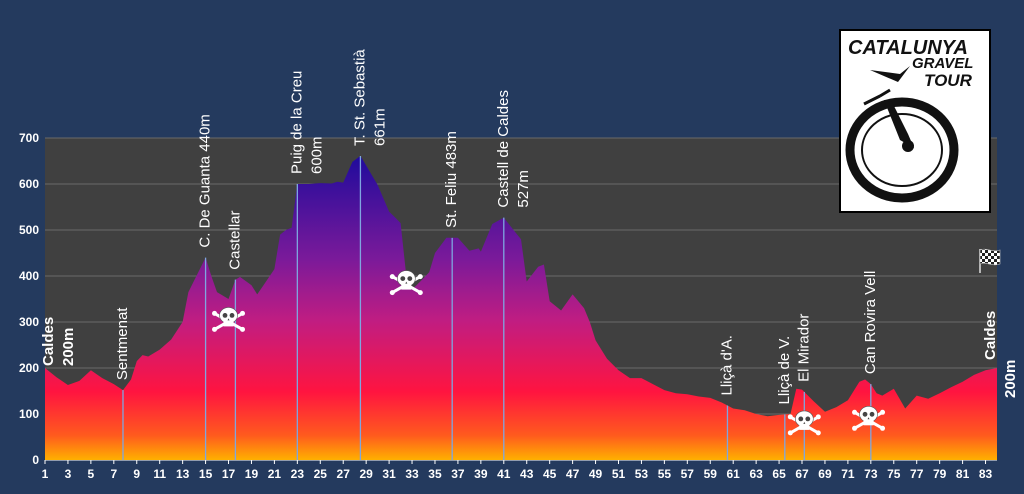 The height and width of the screenshot is (494, 1024). Describe the element at coordinates (504, 474) in the screenshot. I see `x-tick-label: 41` at that location.